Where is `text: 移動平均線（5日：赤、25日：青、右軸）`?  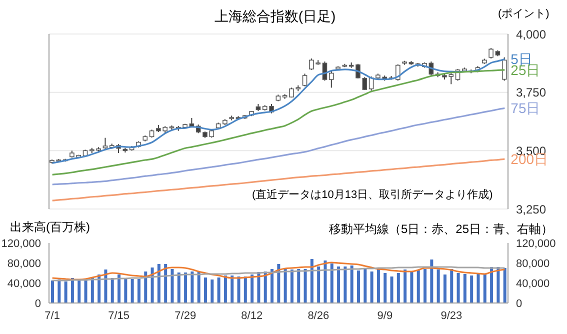
text: 移動平均線（5日：赤、25日：青、右軸） is located at coordinates (440, 229).